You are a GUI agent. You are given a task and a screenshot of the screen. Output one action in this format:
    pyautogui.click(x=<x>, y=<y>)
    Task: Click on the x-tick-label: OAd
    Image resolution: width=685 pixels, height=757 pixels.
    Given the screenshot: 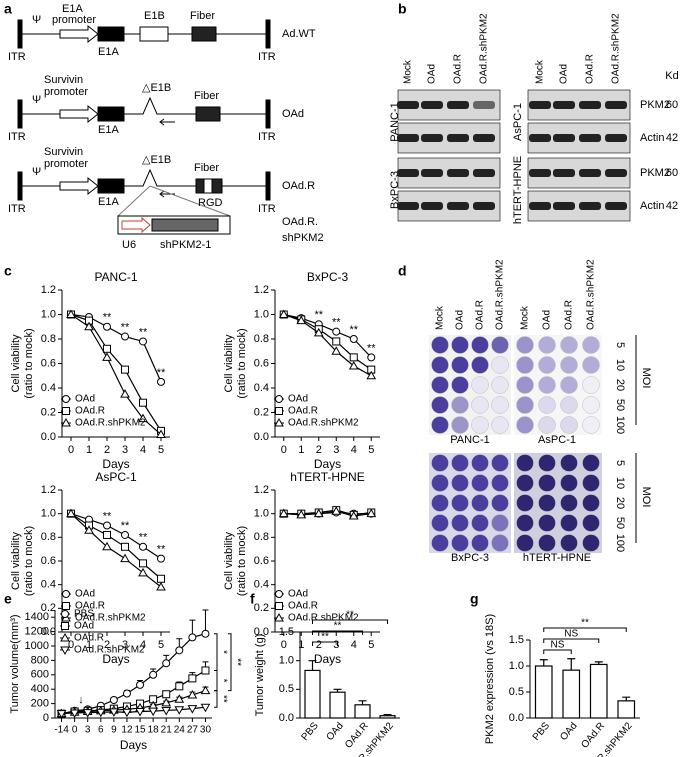 What is the action you would take?
    pyautogui.click(x=568, y=732)
    